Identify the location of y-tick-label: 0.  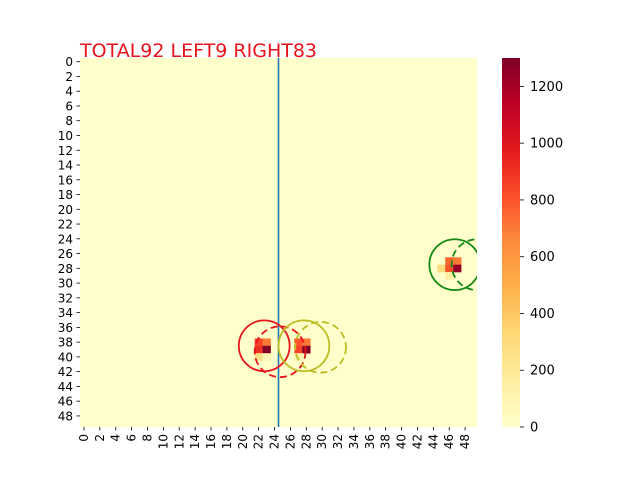
(69, 62).